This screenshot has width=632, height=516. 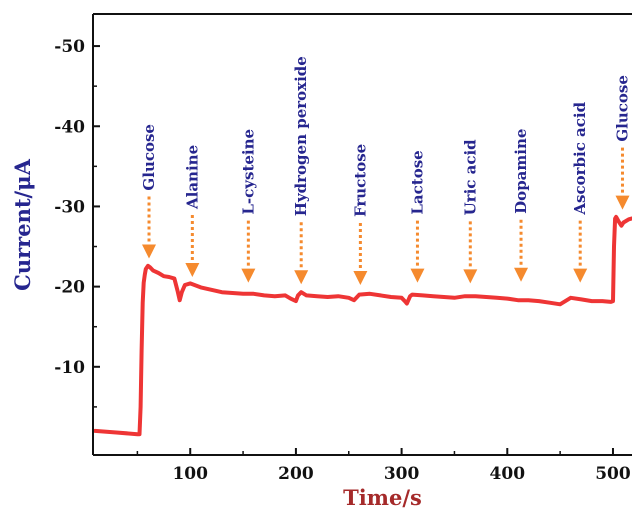 I want to click on x-tick-label: 500, so click(x=613, y=474).